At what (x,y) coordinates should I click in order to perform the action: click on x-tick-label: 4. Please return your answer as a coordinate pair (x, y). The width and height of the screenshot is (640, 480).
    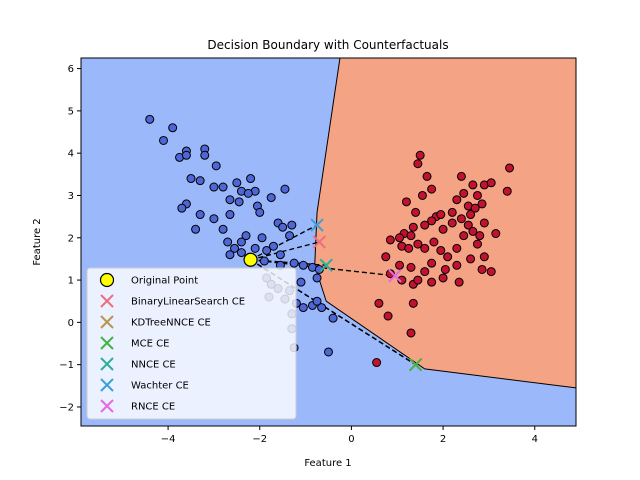
    Looking at the image, I should click on (535, 439).